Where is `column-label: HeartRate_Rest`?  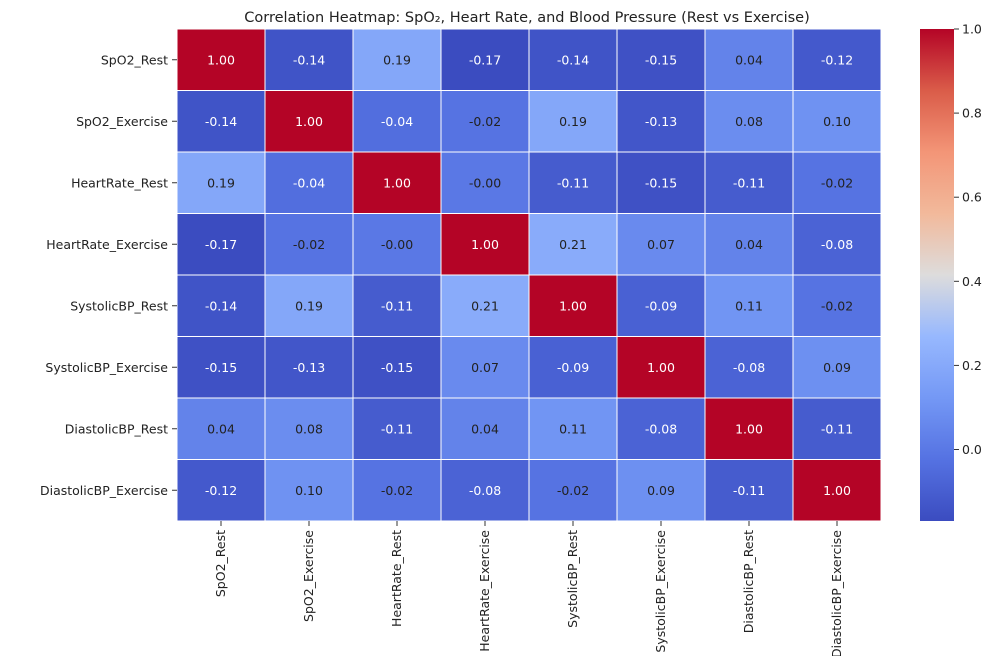
column-label: HeartRate_Rest is located at coordinates (396, 578).